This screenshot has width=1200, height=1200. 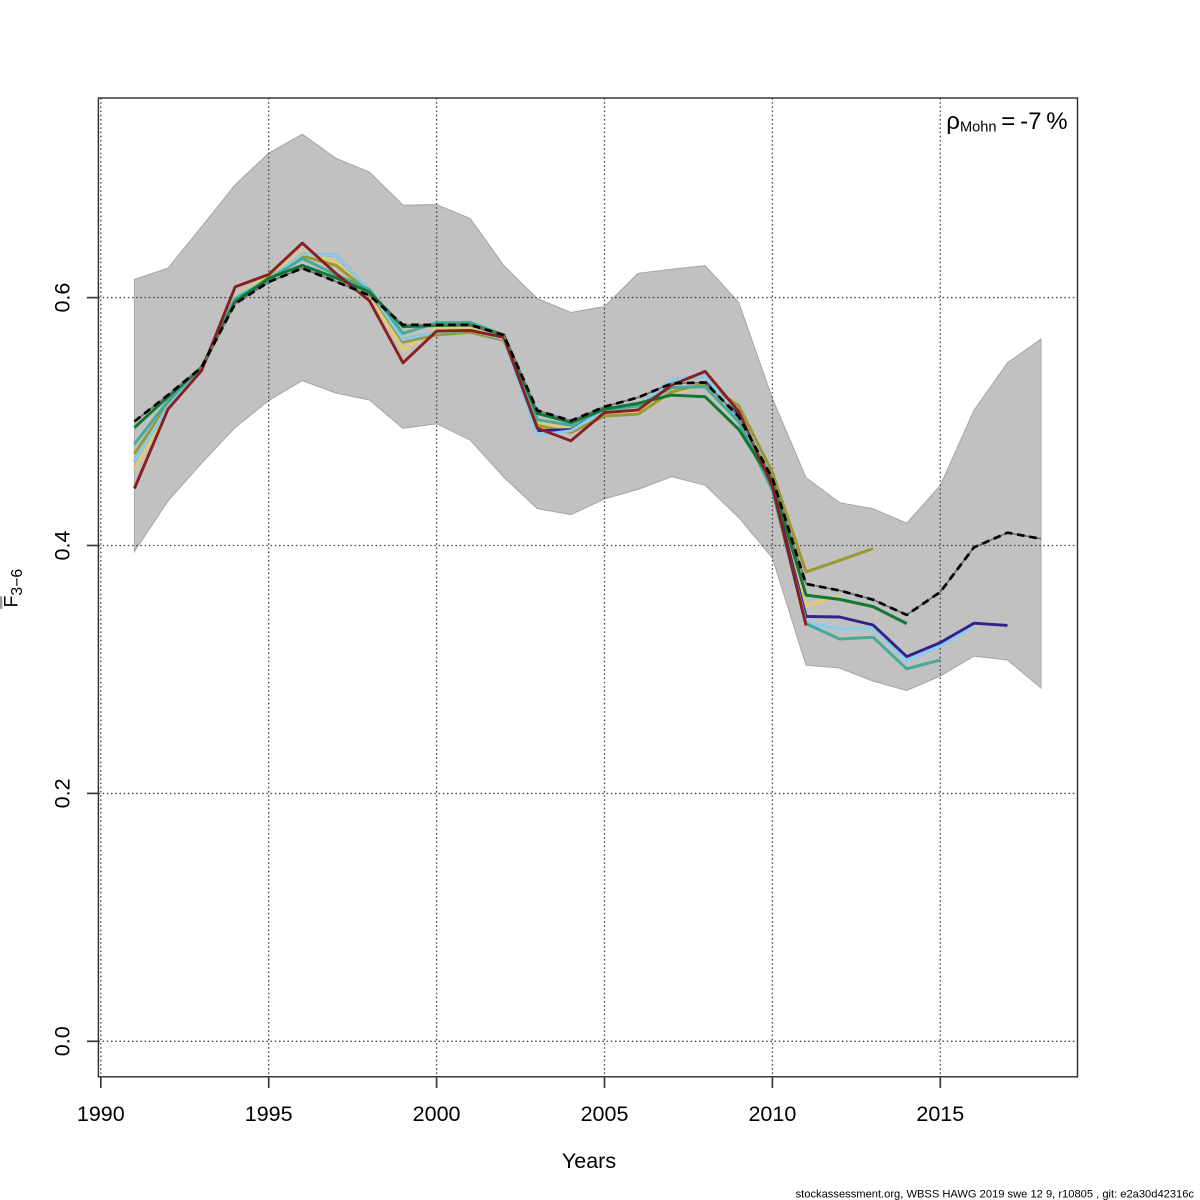 I want to click on svg-text: Years, so click(x=589, y=1161).